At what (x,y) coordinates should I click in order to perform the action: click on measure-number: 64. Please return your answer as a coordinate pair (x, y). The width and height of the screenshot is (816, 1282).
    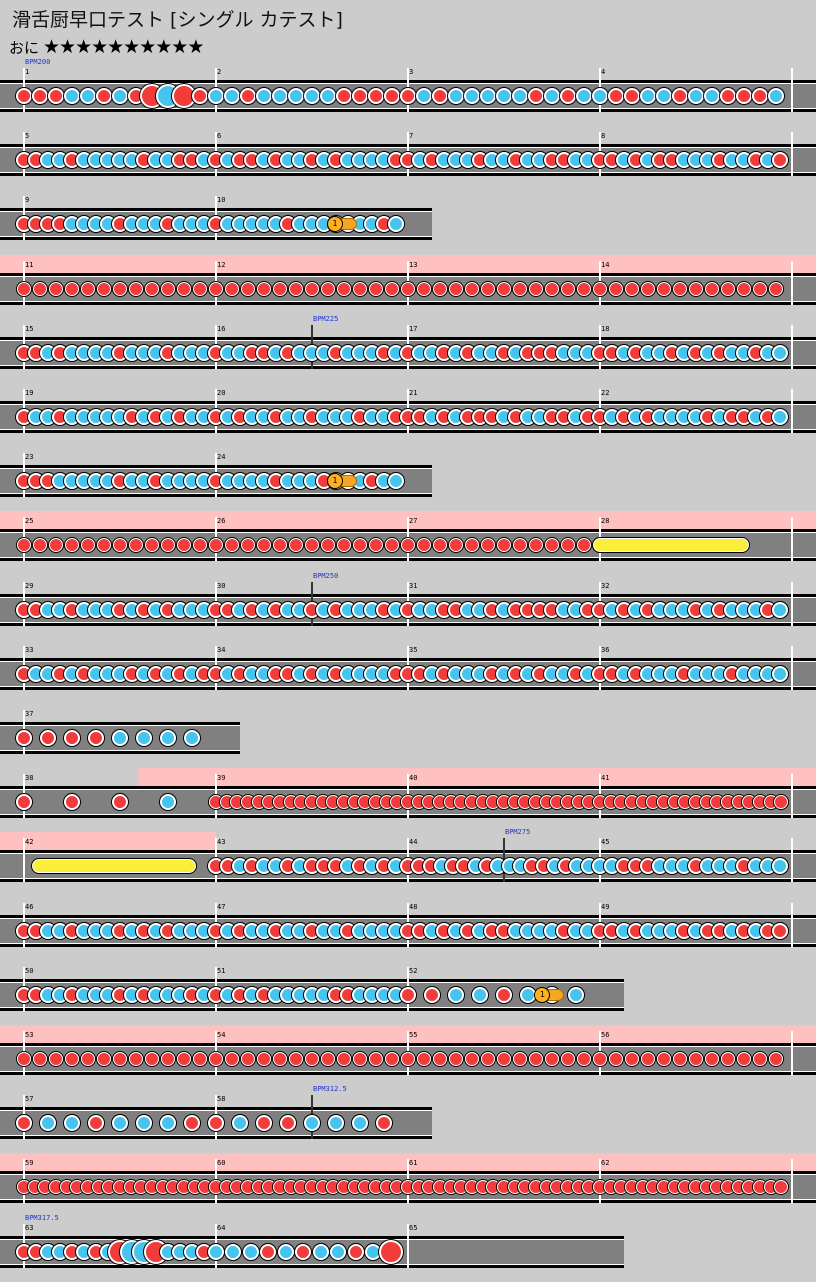
    Looking at the image, I should click on (221, 1227).